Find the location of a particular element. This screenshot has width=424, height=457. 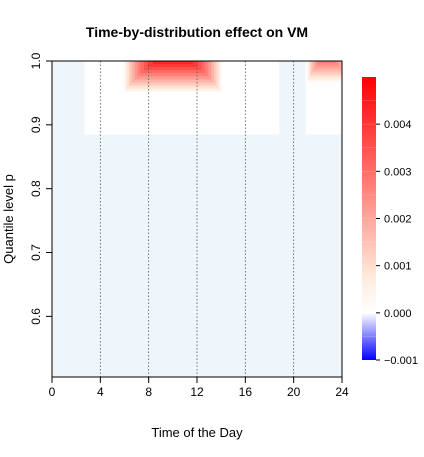

x-tick-label: 0 is located at coordinates (52, 392).